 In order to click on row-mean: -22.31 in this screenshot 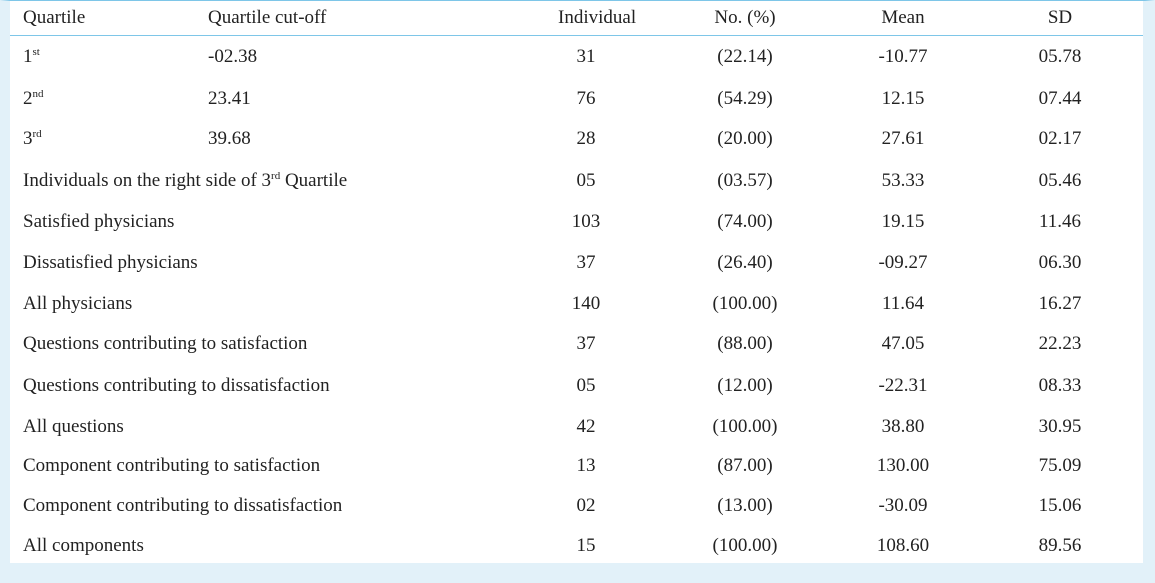, I will do `click(903, 385)`.